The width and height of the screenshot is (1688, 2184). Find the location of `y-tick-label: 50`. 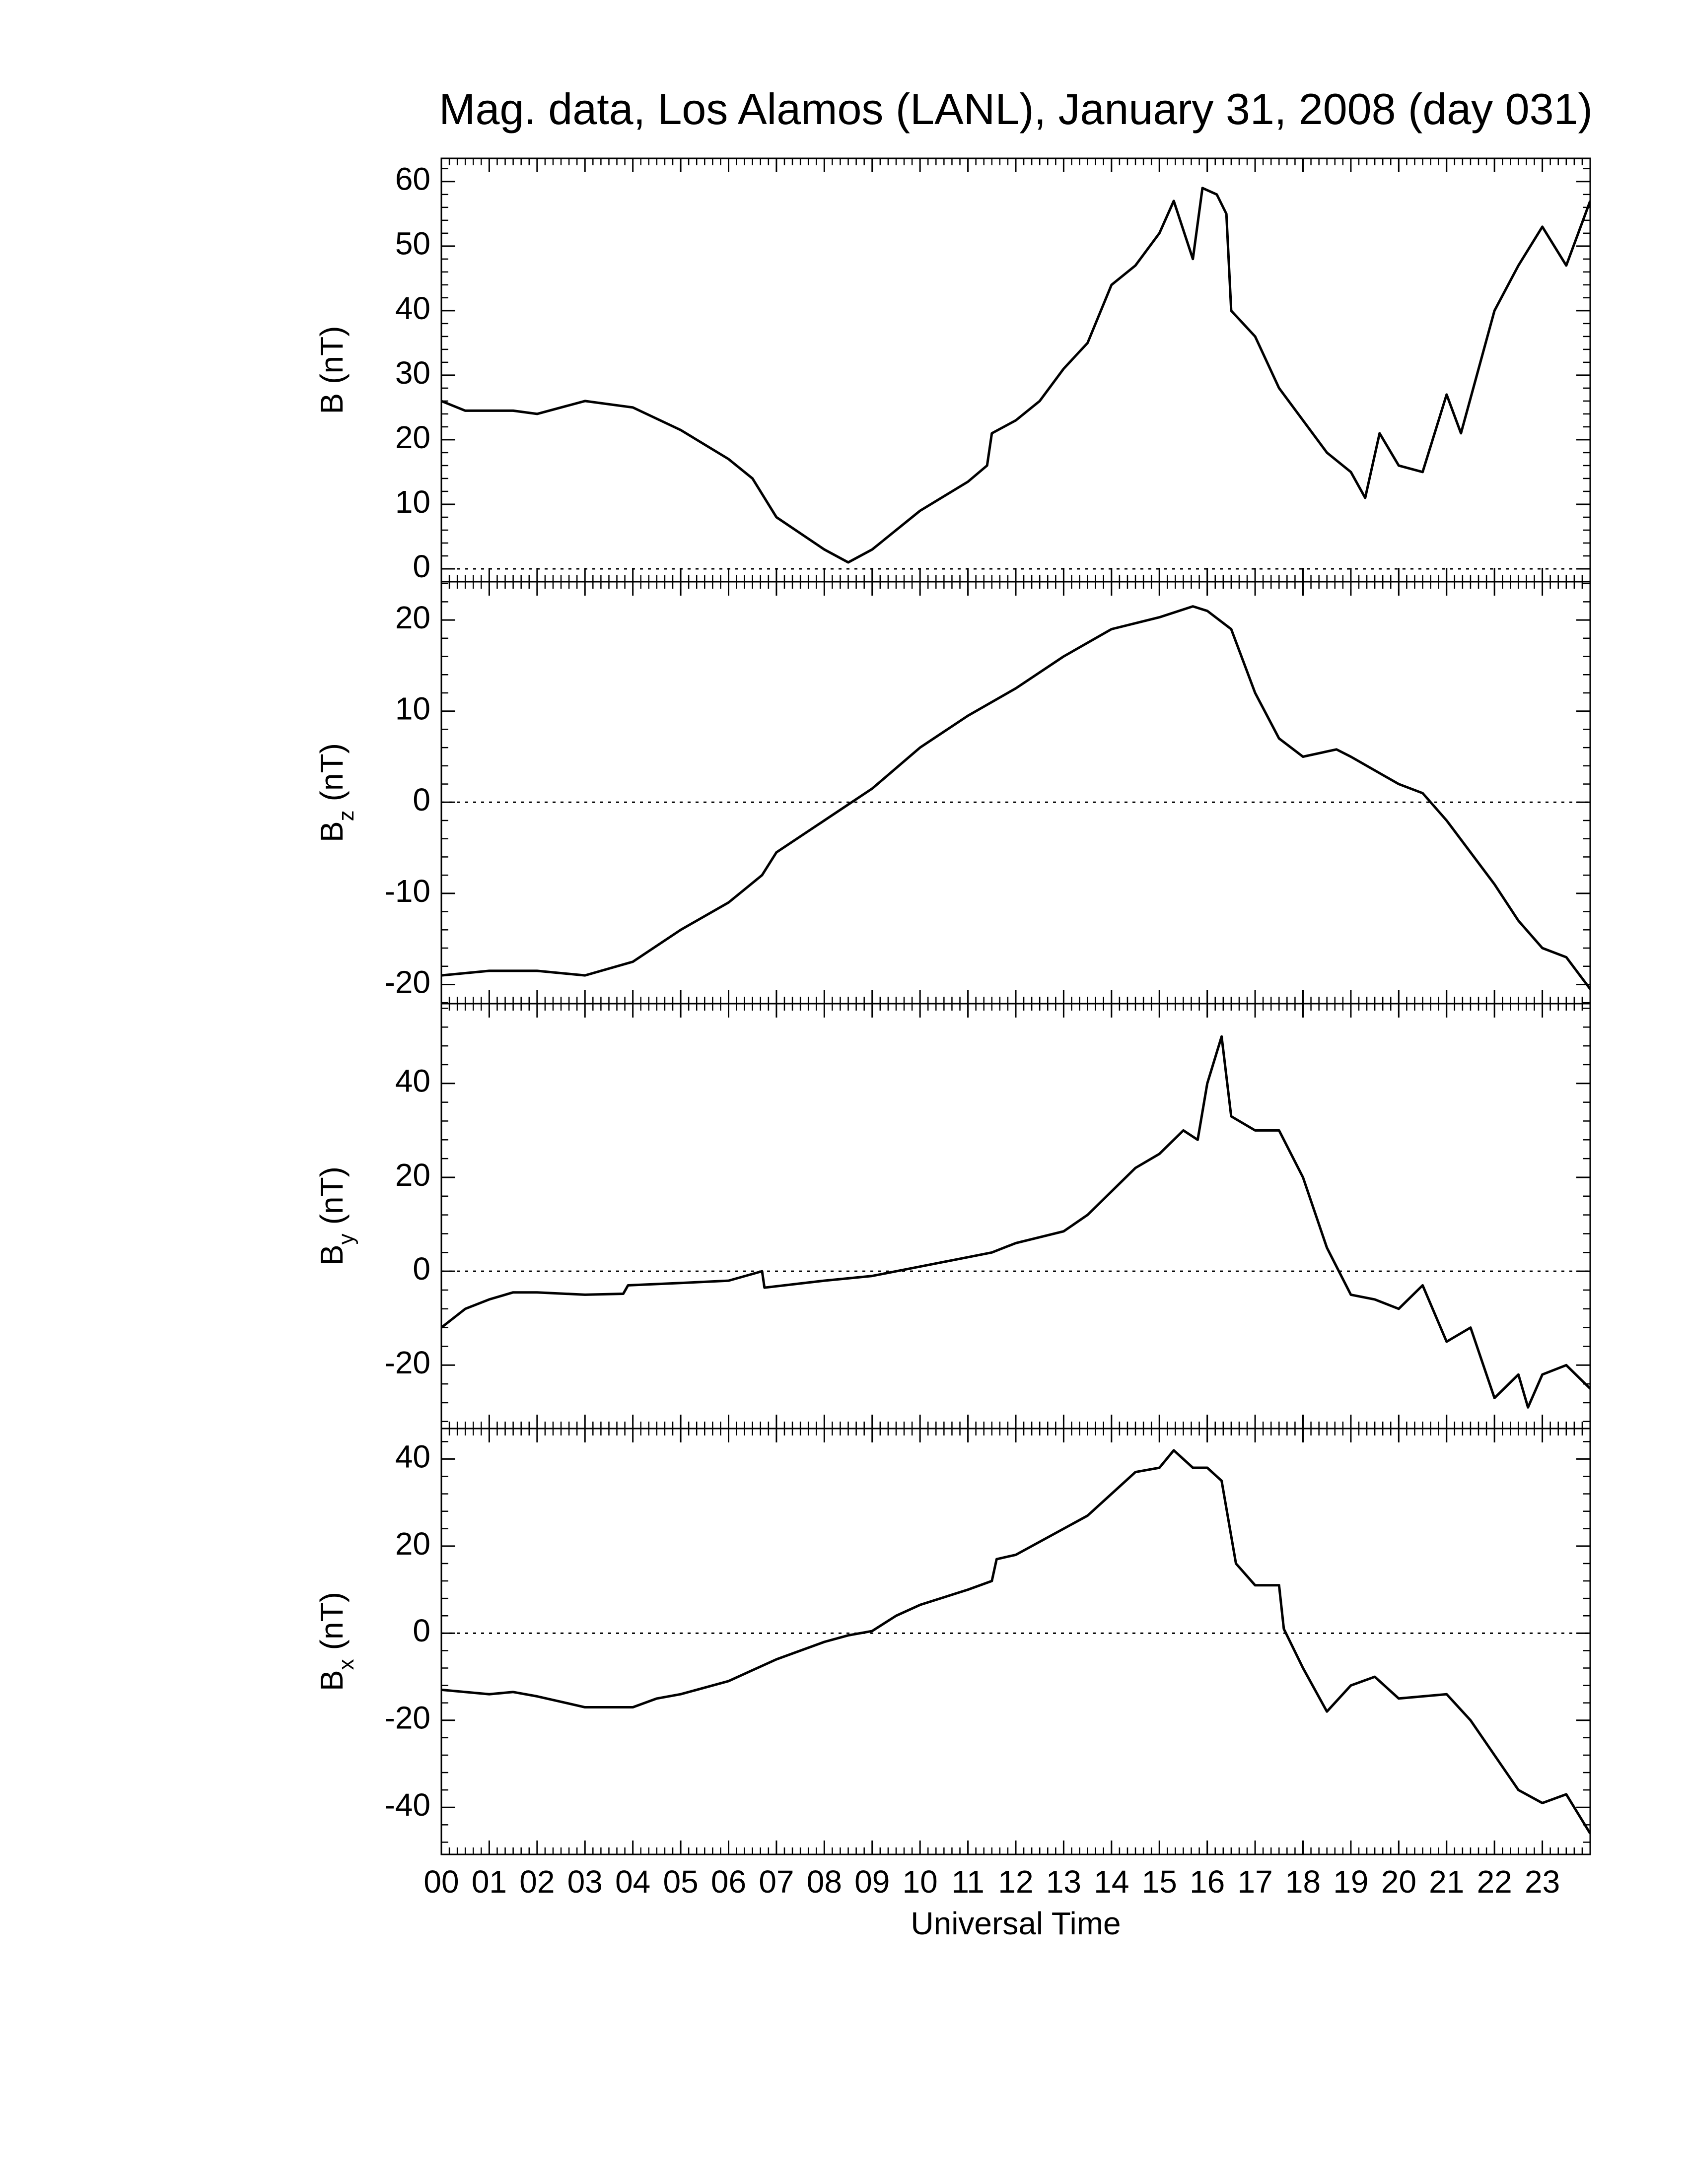

y-tick-label: 50 is located at coordinates (412, 244).